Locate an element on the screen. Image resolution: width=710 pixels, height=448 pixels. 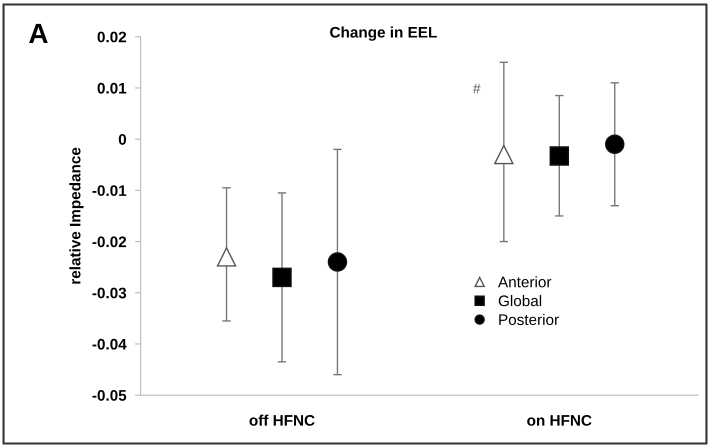
y-tick-label: -0.05 is located at coordinates (109, 395).